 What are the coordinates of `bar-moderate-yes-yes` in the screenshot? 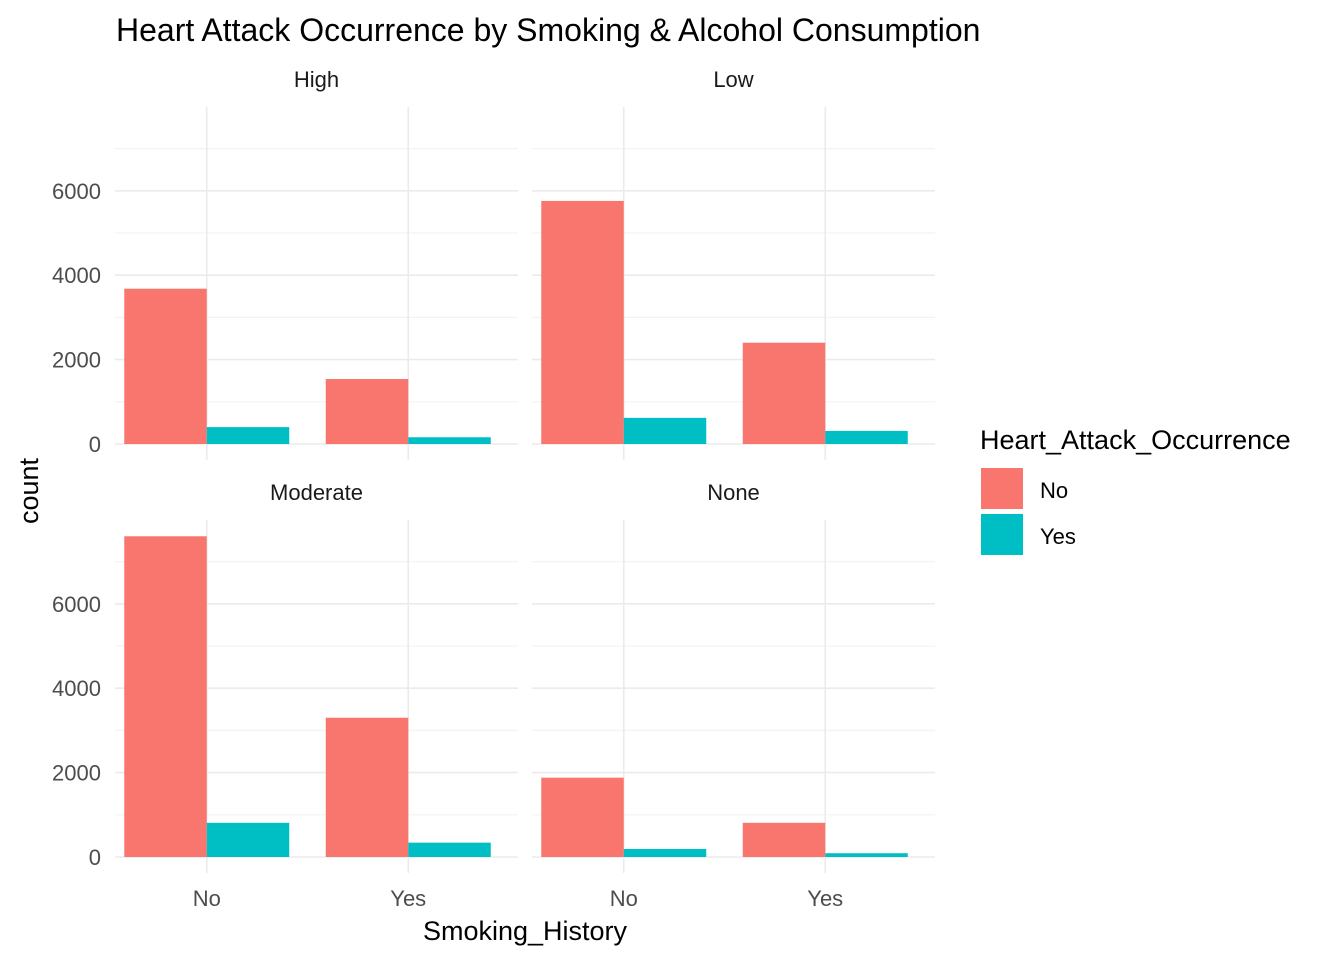 It's located at (449, 849).